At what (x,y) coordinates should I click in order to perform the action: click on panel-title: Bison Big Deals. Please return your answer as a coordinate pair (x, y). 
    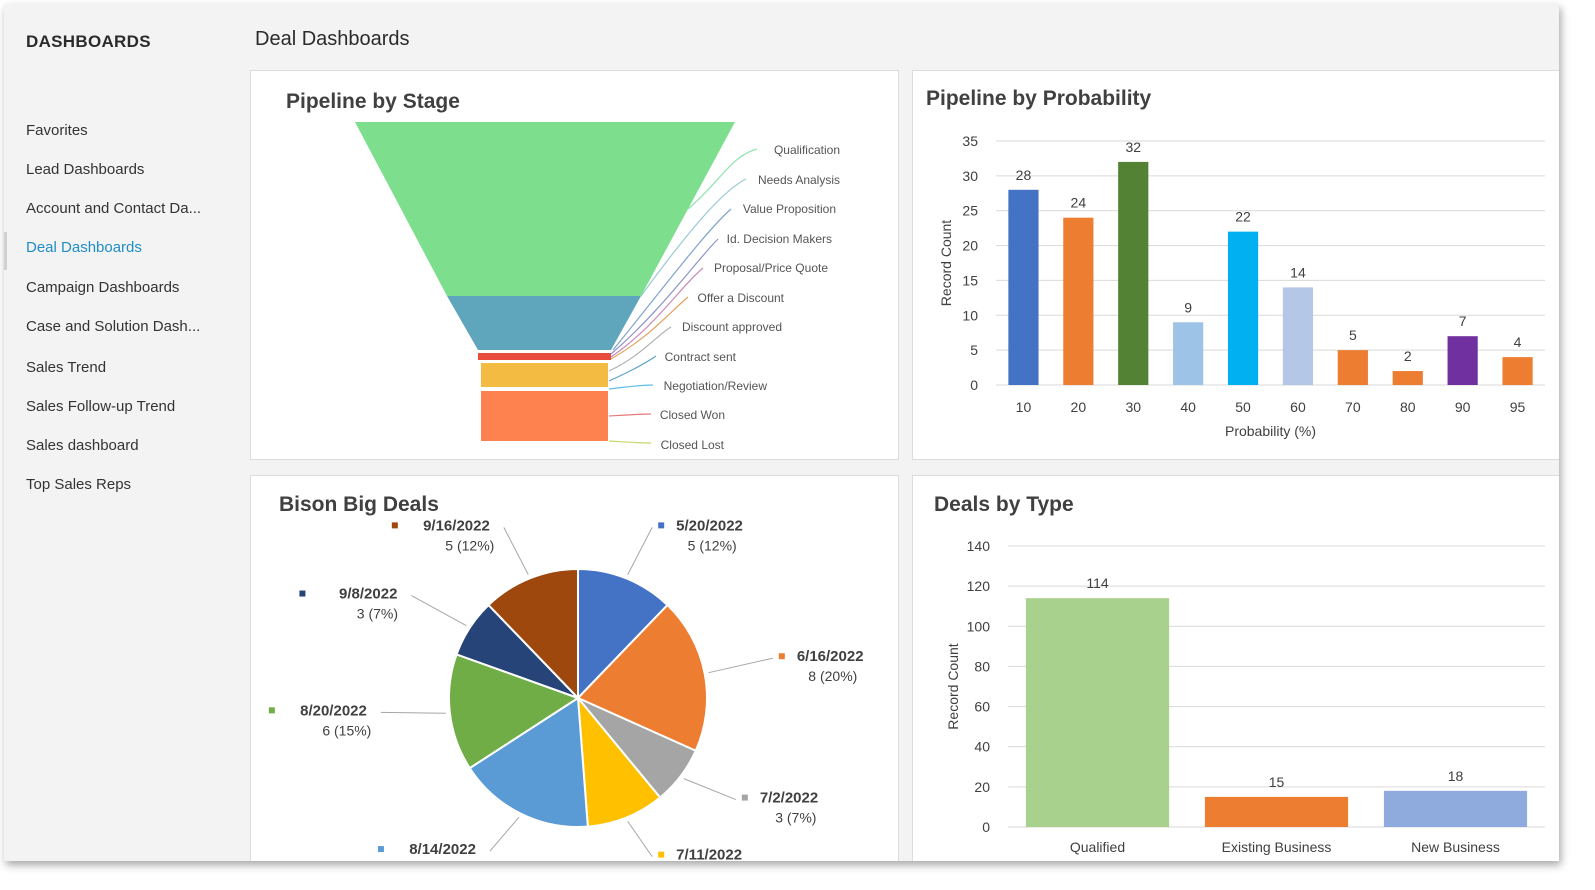
    Looking at the image, I should click on (359, 504).